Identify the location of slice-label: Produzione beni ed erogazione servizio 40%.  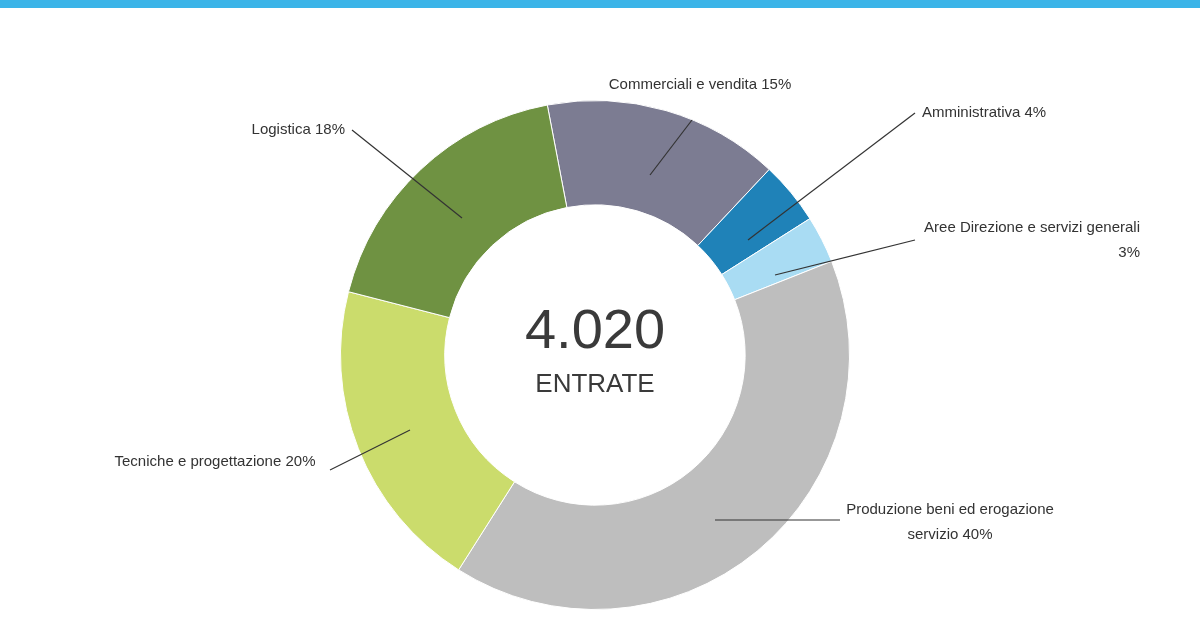
(950, 521).